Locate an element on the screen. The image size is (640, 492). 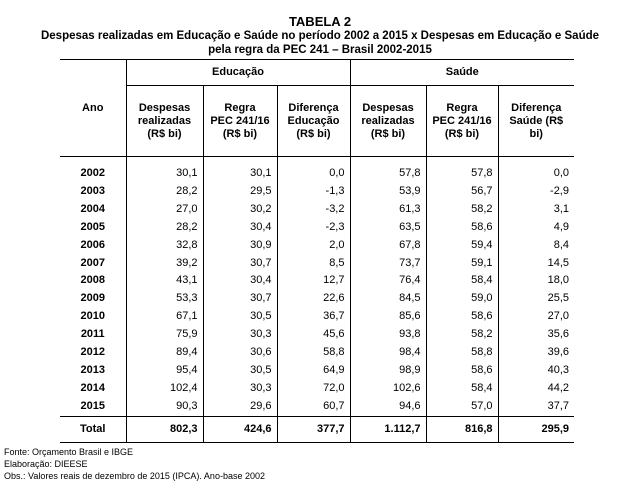
value-cell: 56,7 is located at coordinates (461, 191).